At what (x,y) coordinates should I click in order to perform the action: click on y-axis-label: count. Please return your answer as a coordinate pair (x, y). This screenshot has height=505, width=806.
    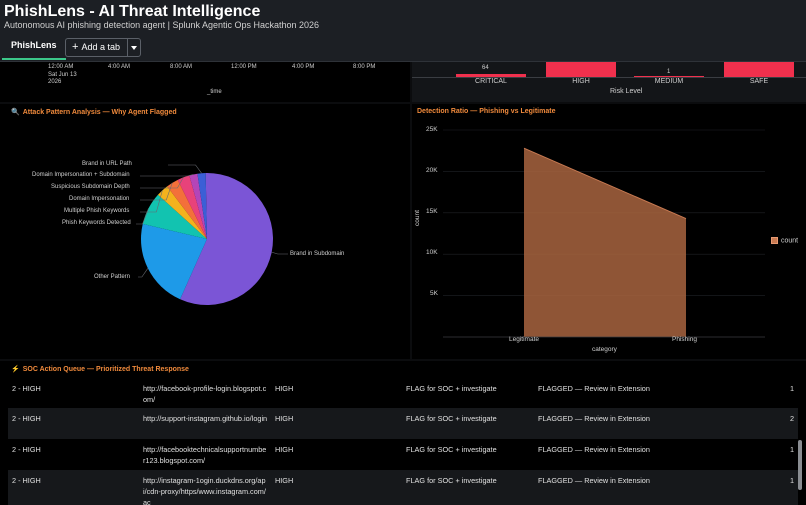
    Looking at the image, I should click on (417, 218).